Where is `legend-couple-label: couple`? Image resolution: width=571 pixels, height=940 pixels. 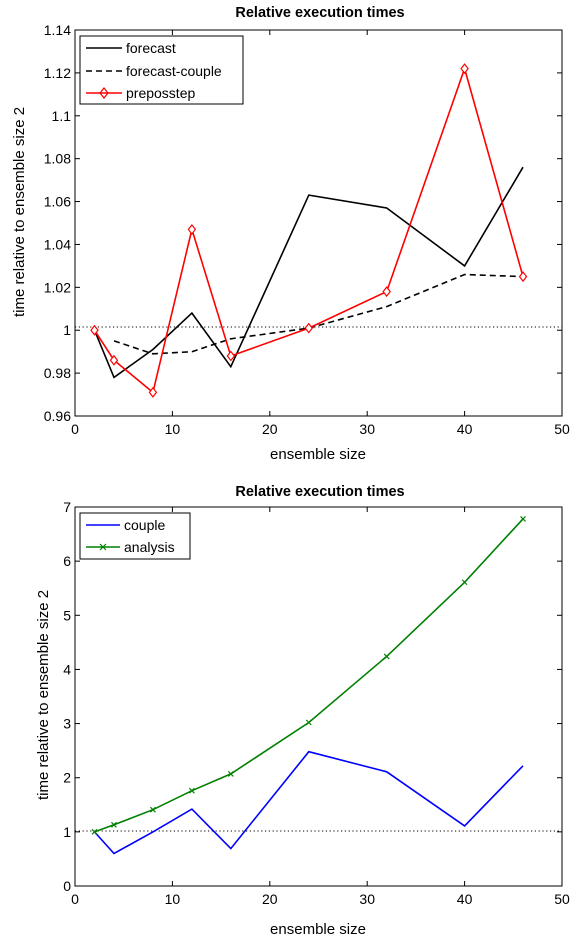
legend-couple-label: couple is located at coordinates (144, 525).